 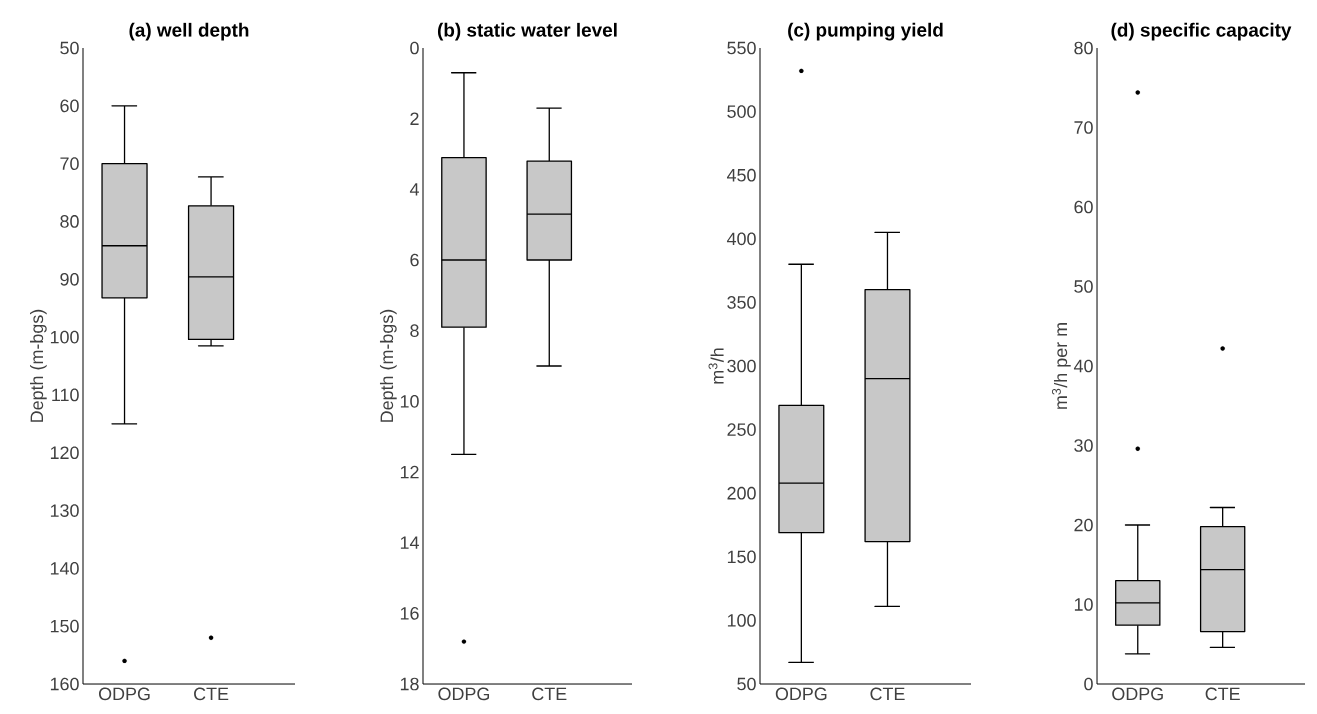 What do you see at coordinates (741, 239) in the screenshot?
I see `y-tick-label: 400` at bounding box center [741, 239].